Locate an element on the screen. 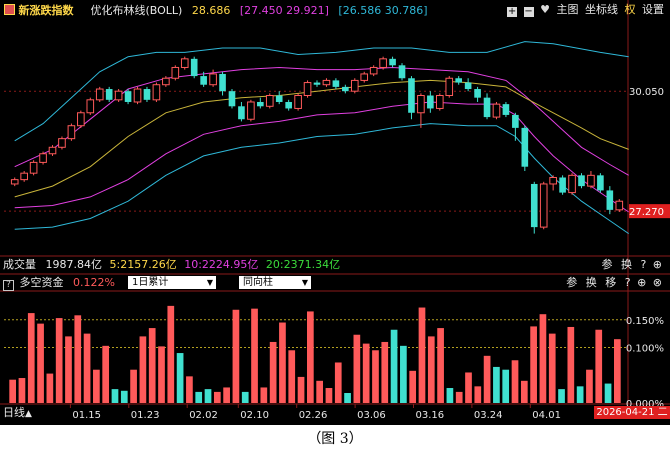 This screenshot has height=460, width=670. indicator-name: 优化布林线(BOLL) is located at coordinates (136, 10).